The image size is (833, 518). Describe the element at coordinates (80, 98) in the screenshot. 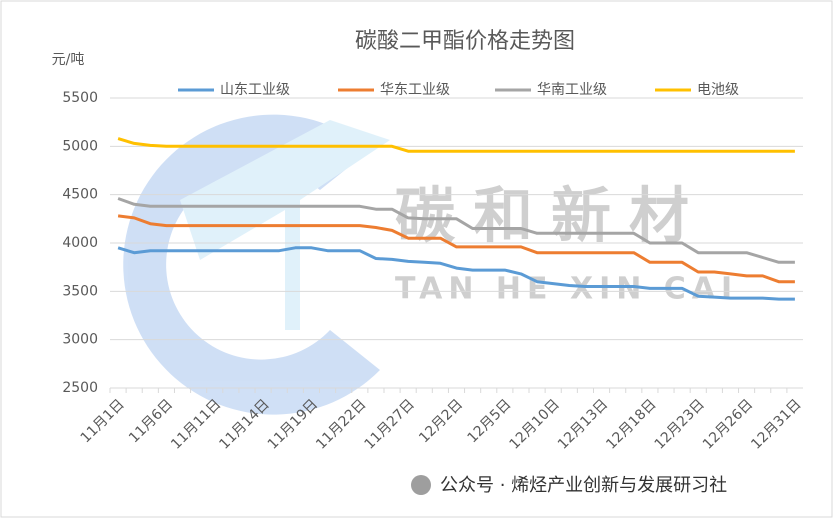

I see `y-tick-label: 5500` at that location.